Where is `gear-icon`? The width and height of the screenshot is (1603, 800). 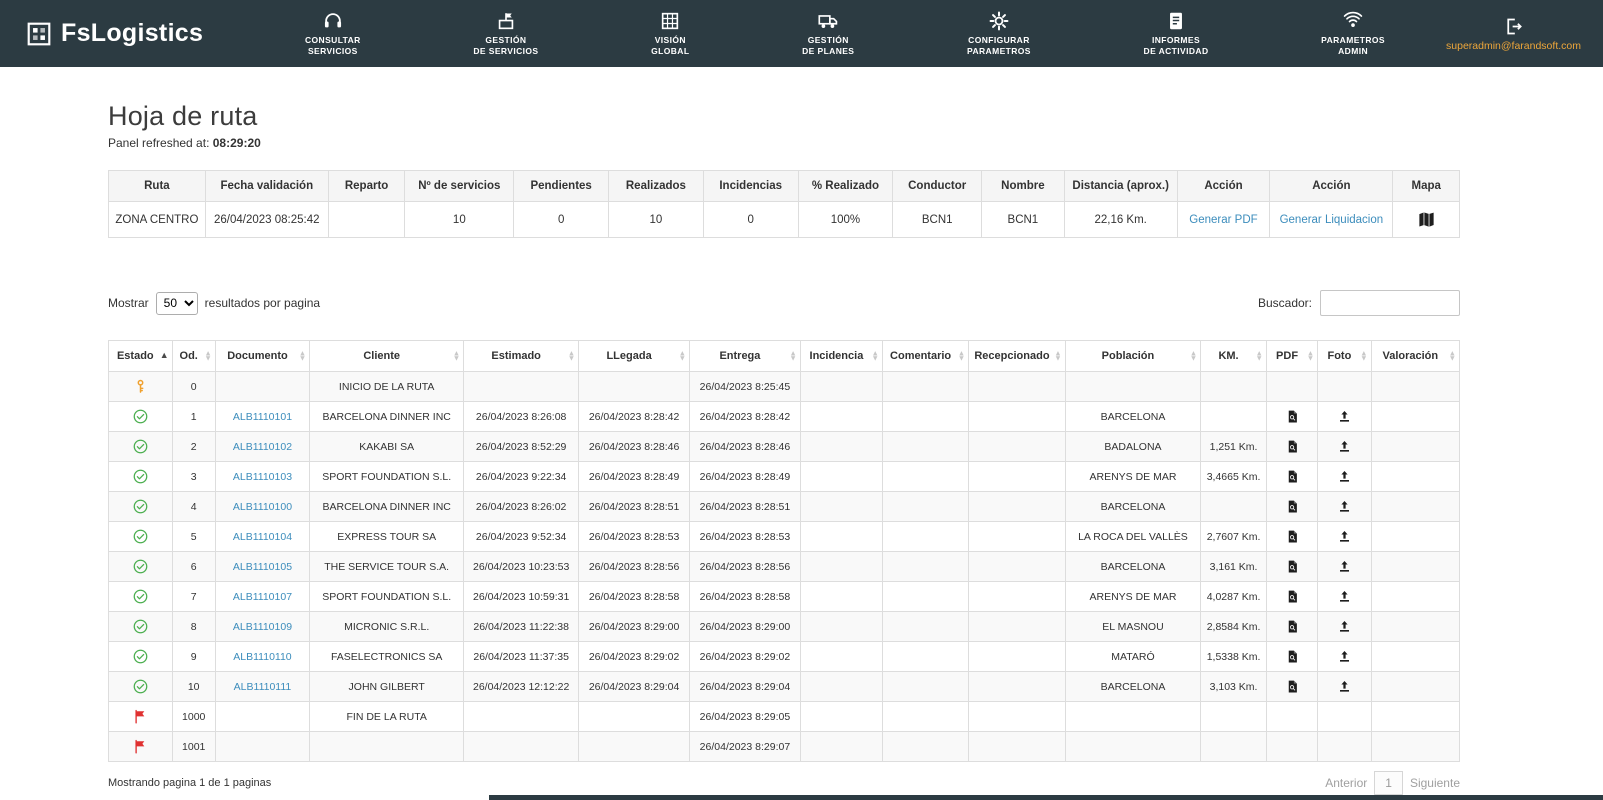
gear-icon is located at coordinates (999, 21).